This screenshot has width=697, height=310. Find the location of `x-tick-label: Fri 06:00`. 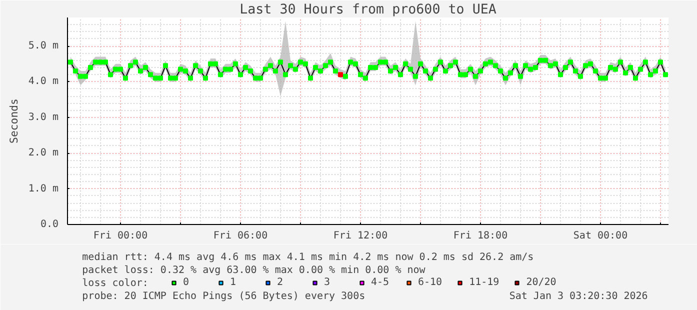

x-tick-label: Fri 06:00 is located at coordinates (240, 236).